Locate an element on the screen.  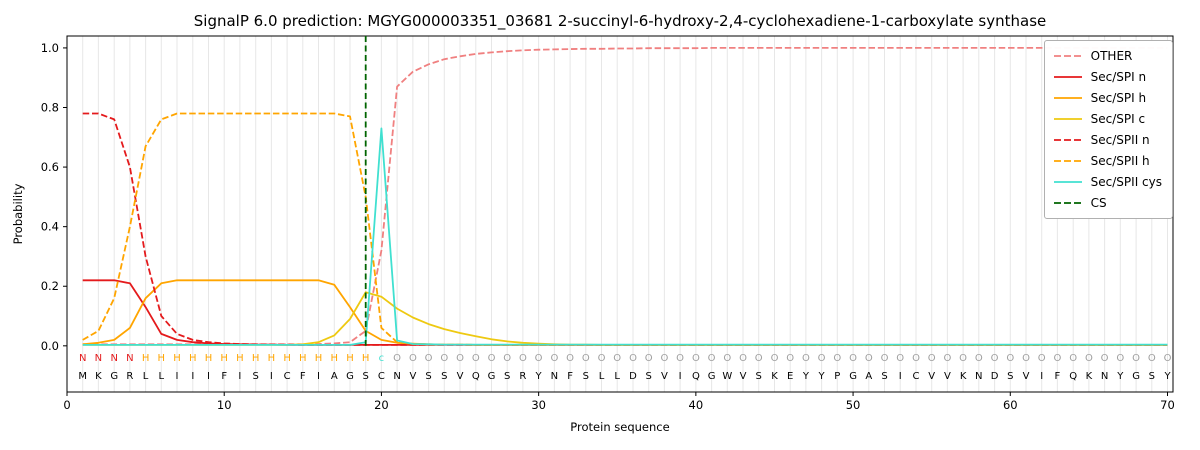
y-tick-label: 0.0 is located at coordinates (50, 346).